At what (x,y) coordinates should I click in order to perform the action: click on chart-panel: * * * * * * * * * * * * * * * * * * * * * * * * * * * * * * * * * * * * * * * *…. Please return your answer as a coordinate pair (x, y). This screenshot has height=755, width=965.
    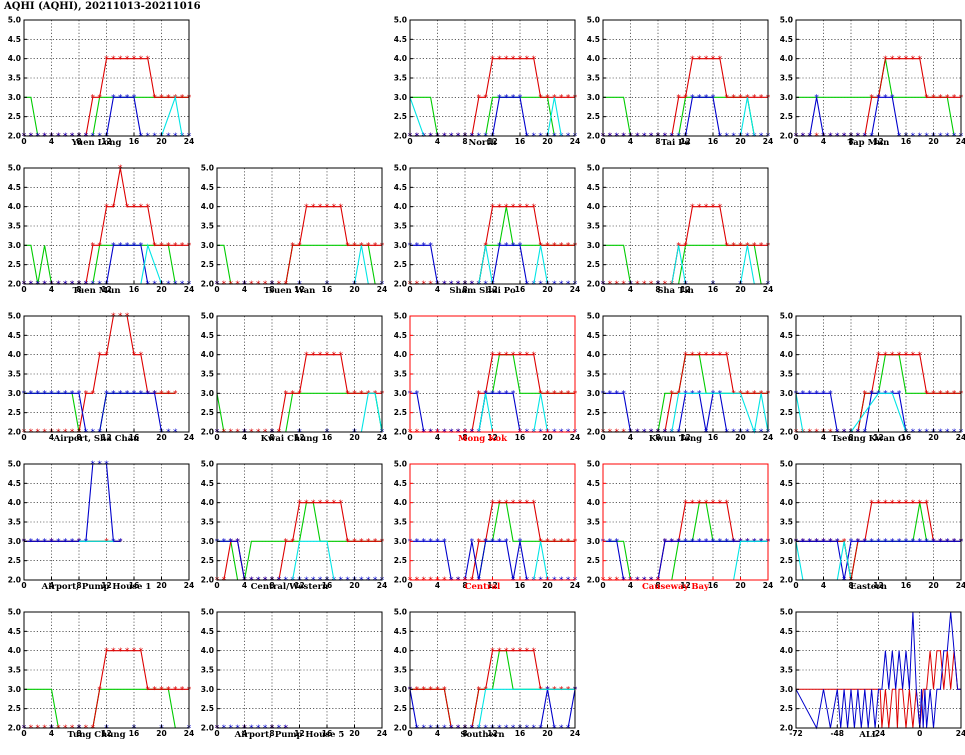
    Looking at the image, I should click on (676, 370).